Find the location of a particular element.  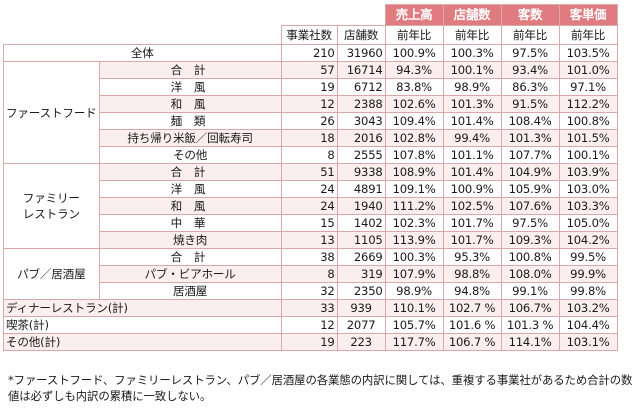

cell-sales-yoy: 109.1% is located at coordinates (414, 189).